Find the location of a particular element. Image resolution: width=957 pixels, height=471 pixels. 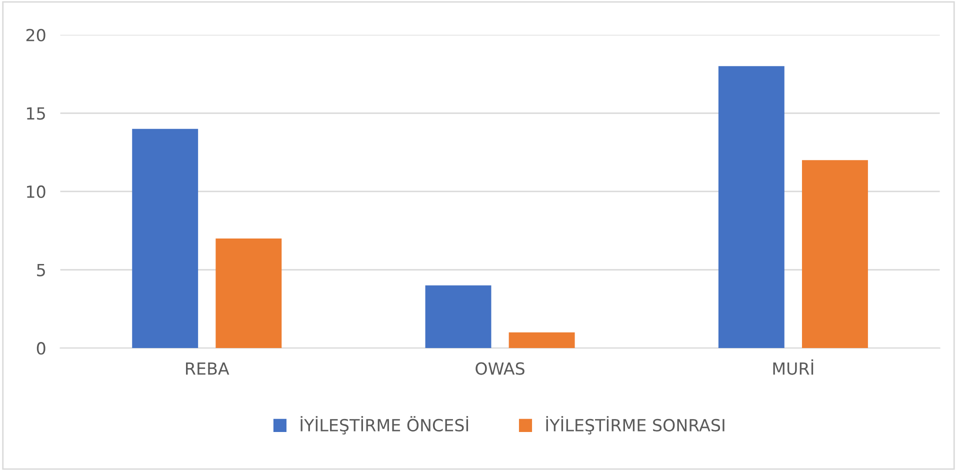

legend-label: İYİLEŞTİRME ÖNCESİ is located at coordinates (384, 425).